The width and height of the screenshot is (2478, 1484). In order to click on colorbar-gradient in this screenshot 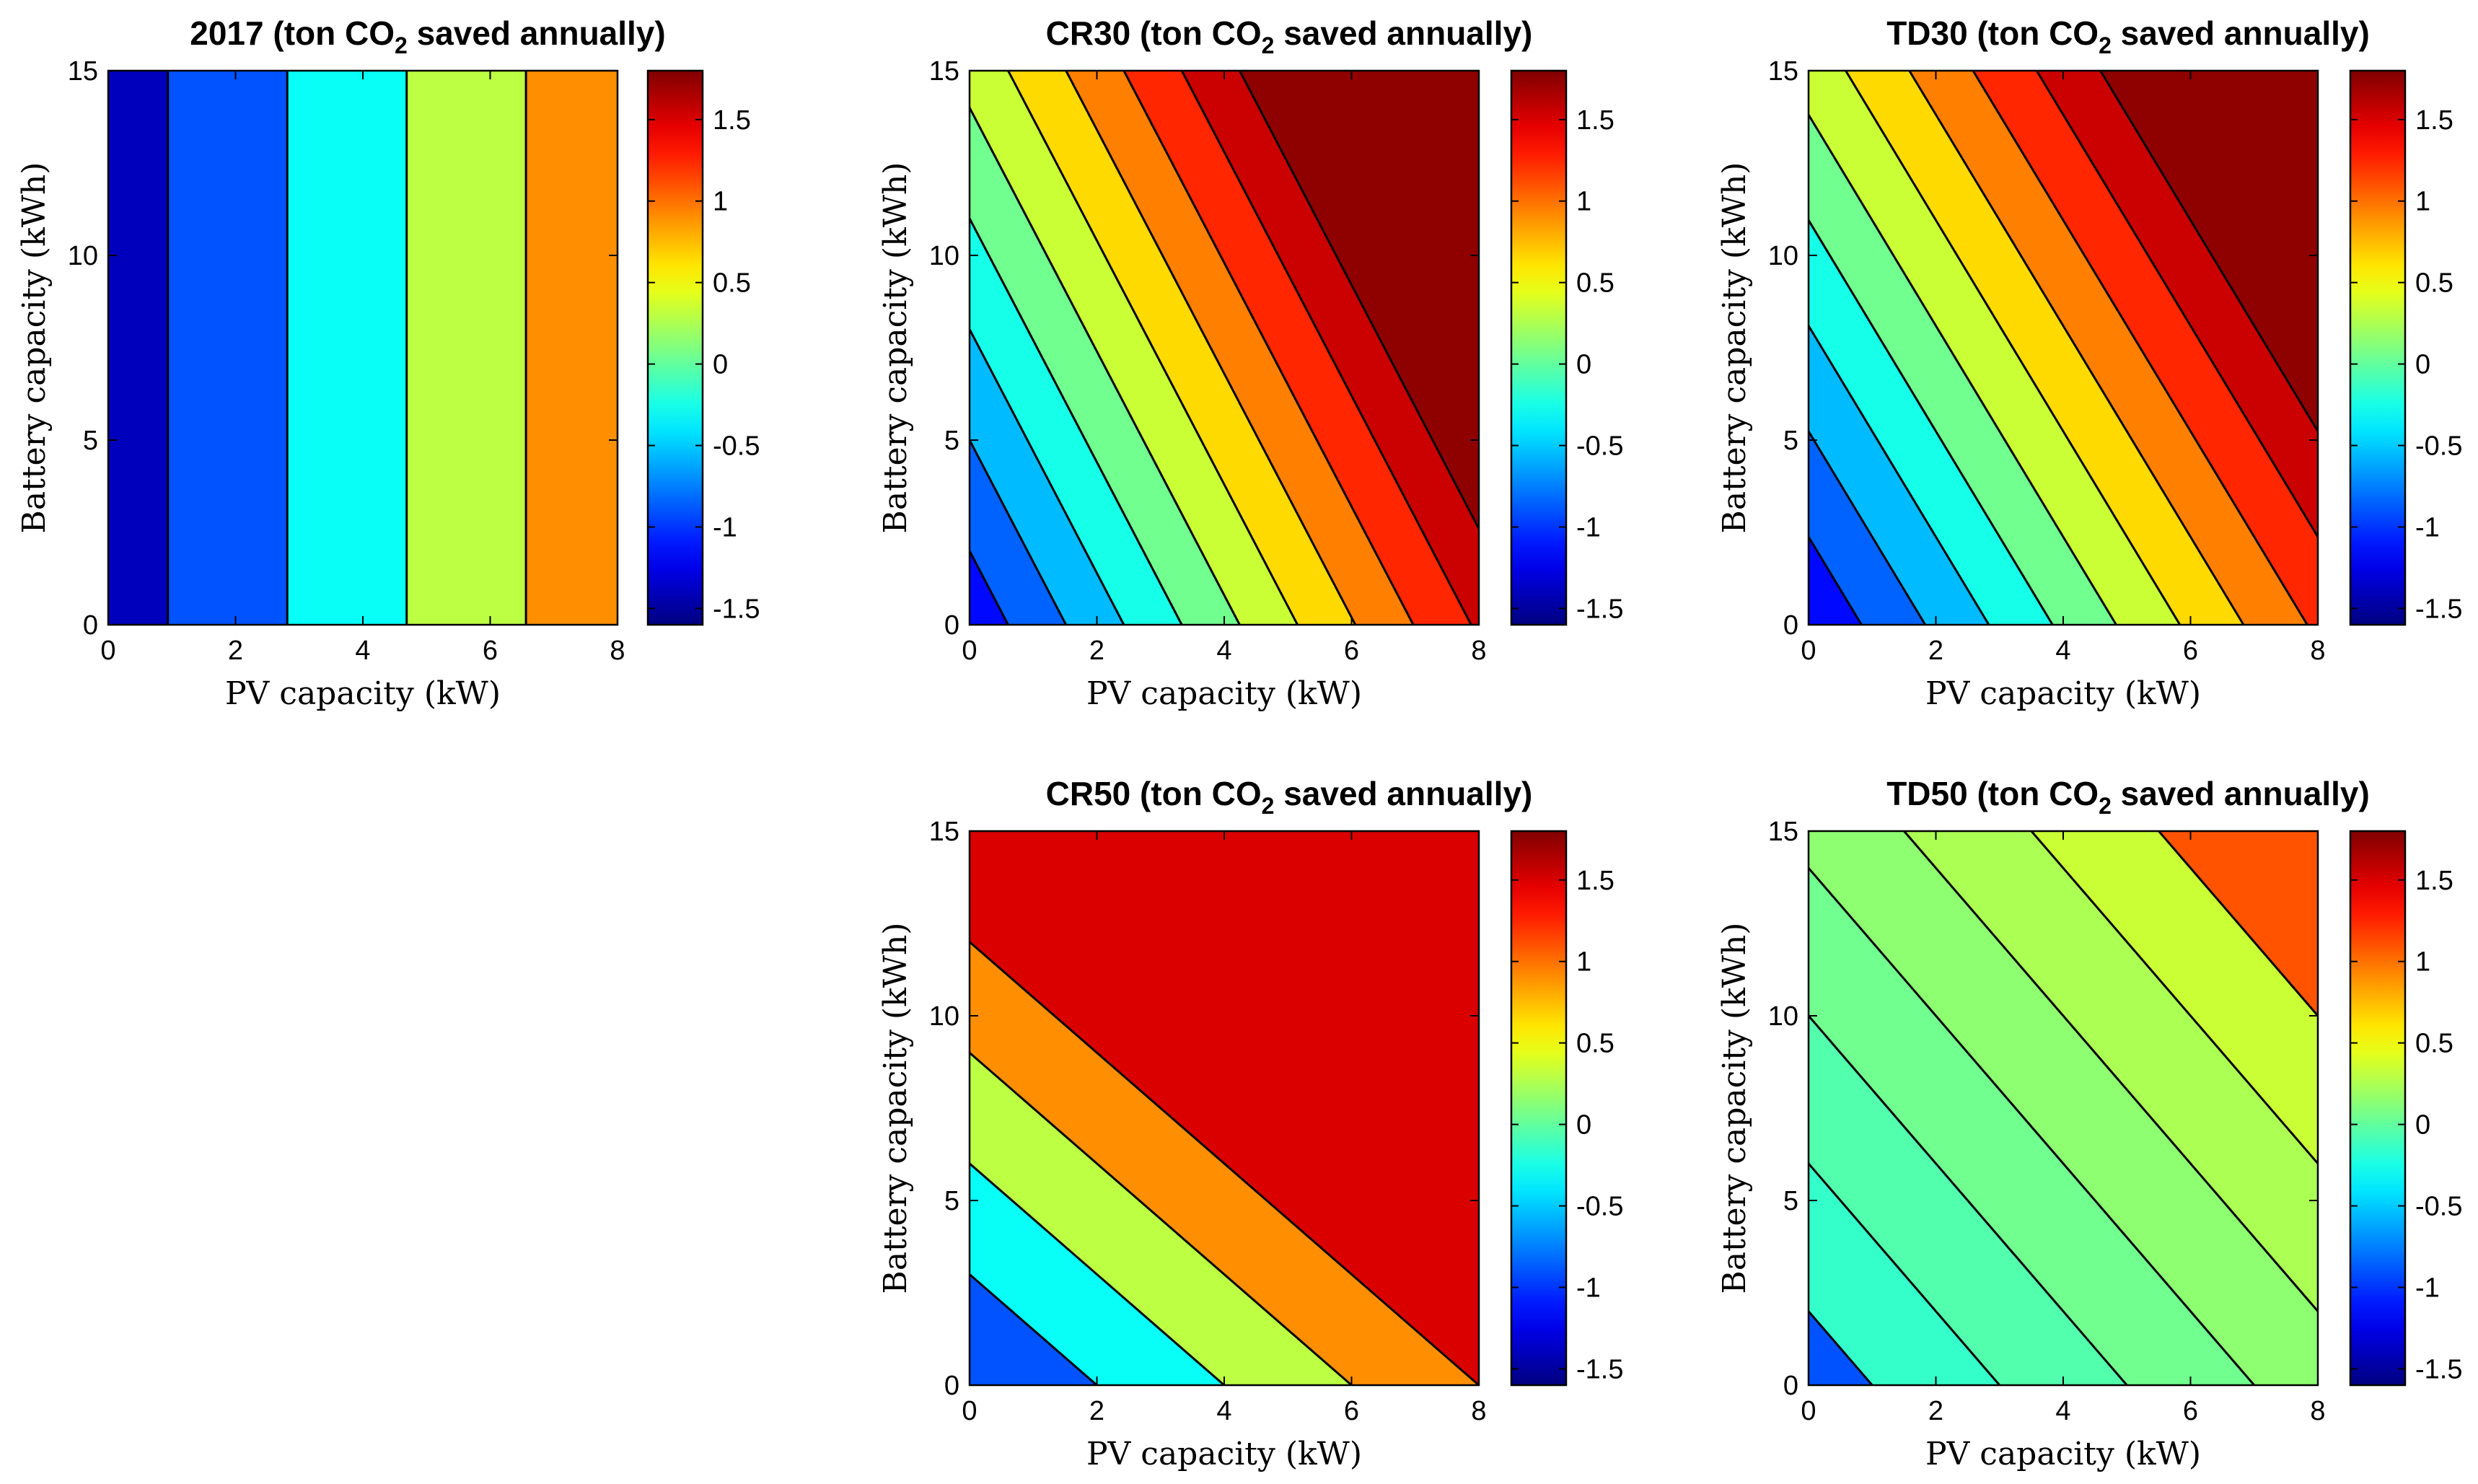, I will do `click(675, 347)`.